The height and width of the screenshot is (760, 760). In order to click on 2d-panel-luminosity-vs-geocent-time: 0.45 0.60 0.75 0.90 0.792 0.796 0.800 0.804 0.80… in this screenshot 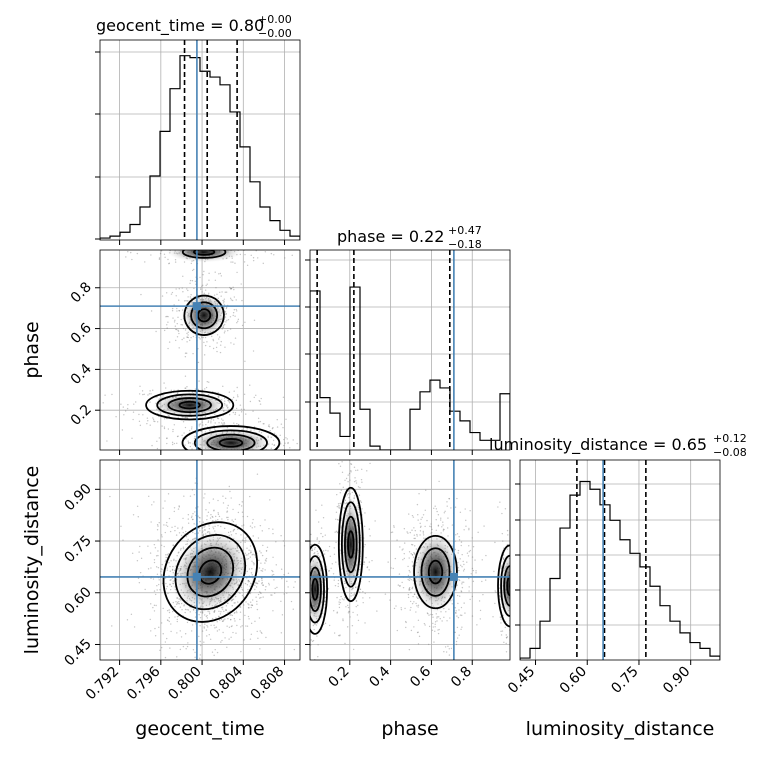, I will do `click(181, 581)`.